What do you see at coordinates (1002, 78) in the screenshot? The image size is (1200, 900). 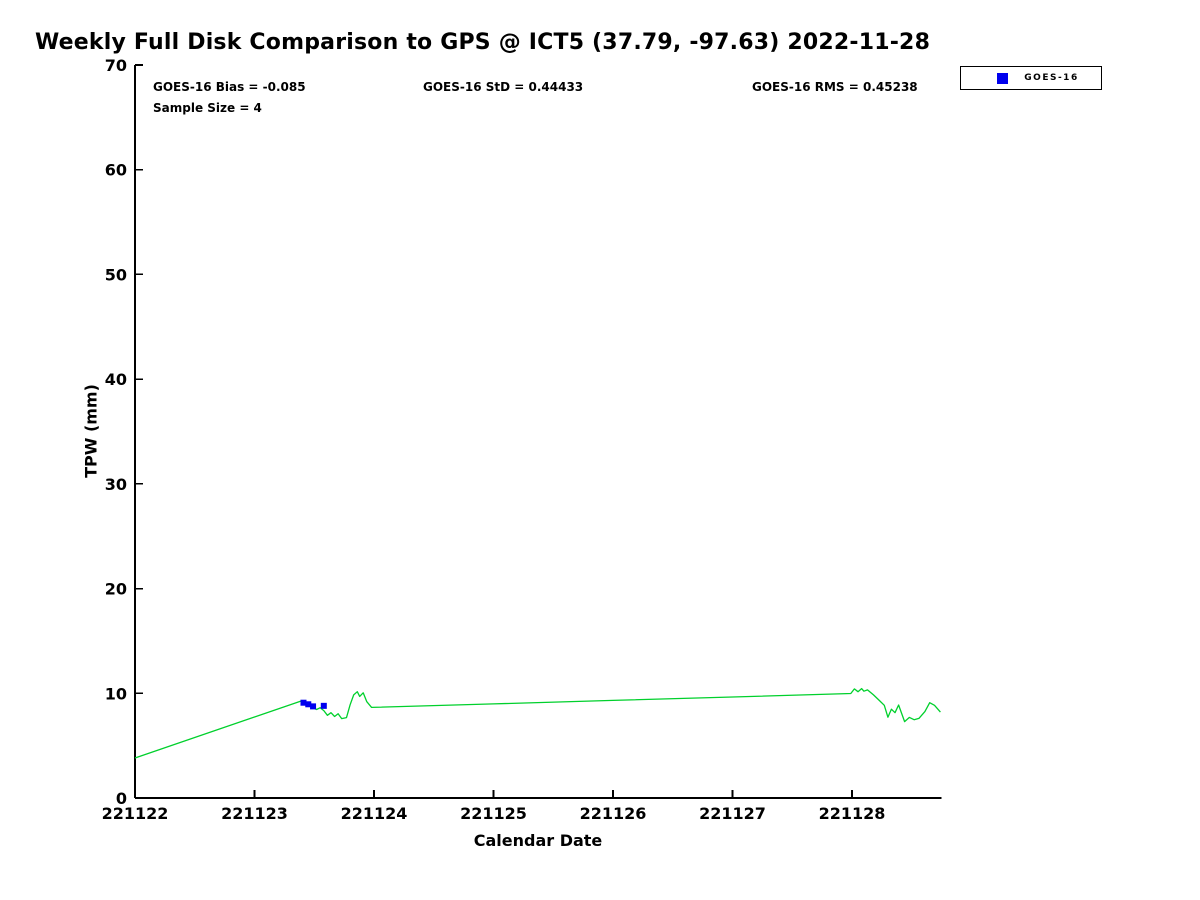 I see `legend-marker-square-icon` at bounding box center [1002, 78].